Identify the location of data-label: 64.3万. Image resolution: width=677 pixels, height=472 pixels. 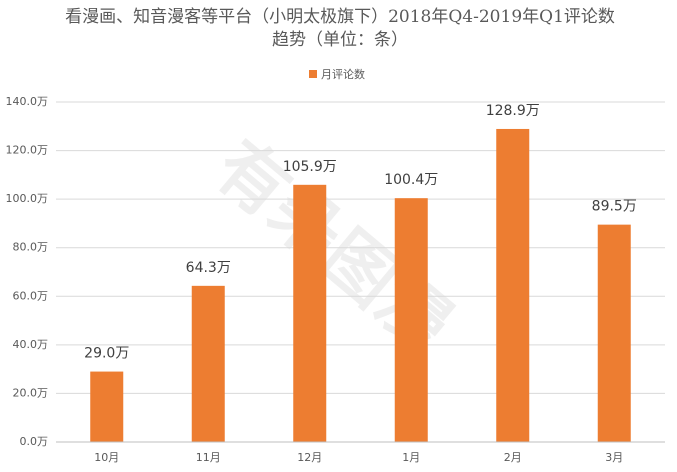
(208, 268).